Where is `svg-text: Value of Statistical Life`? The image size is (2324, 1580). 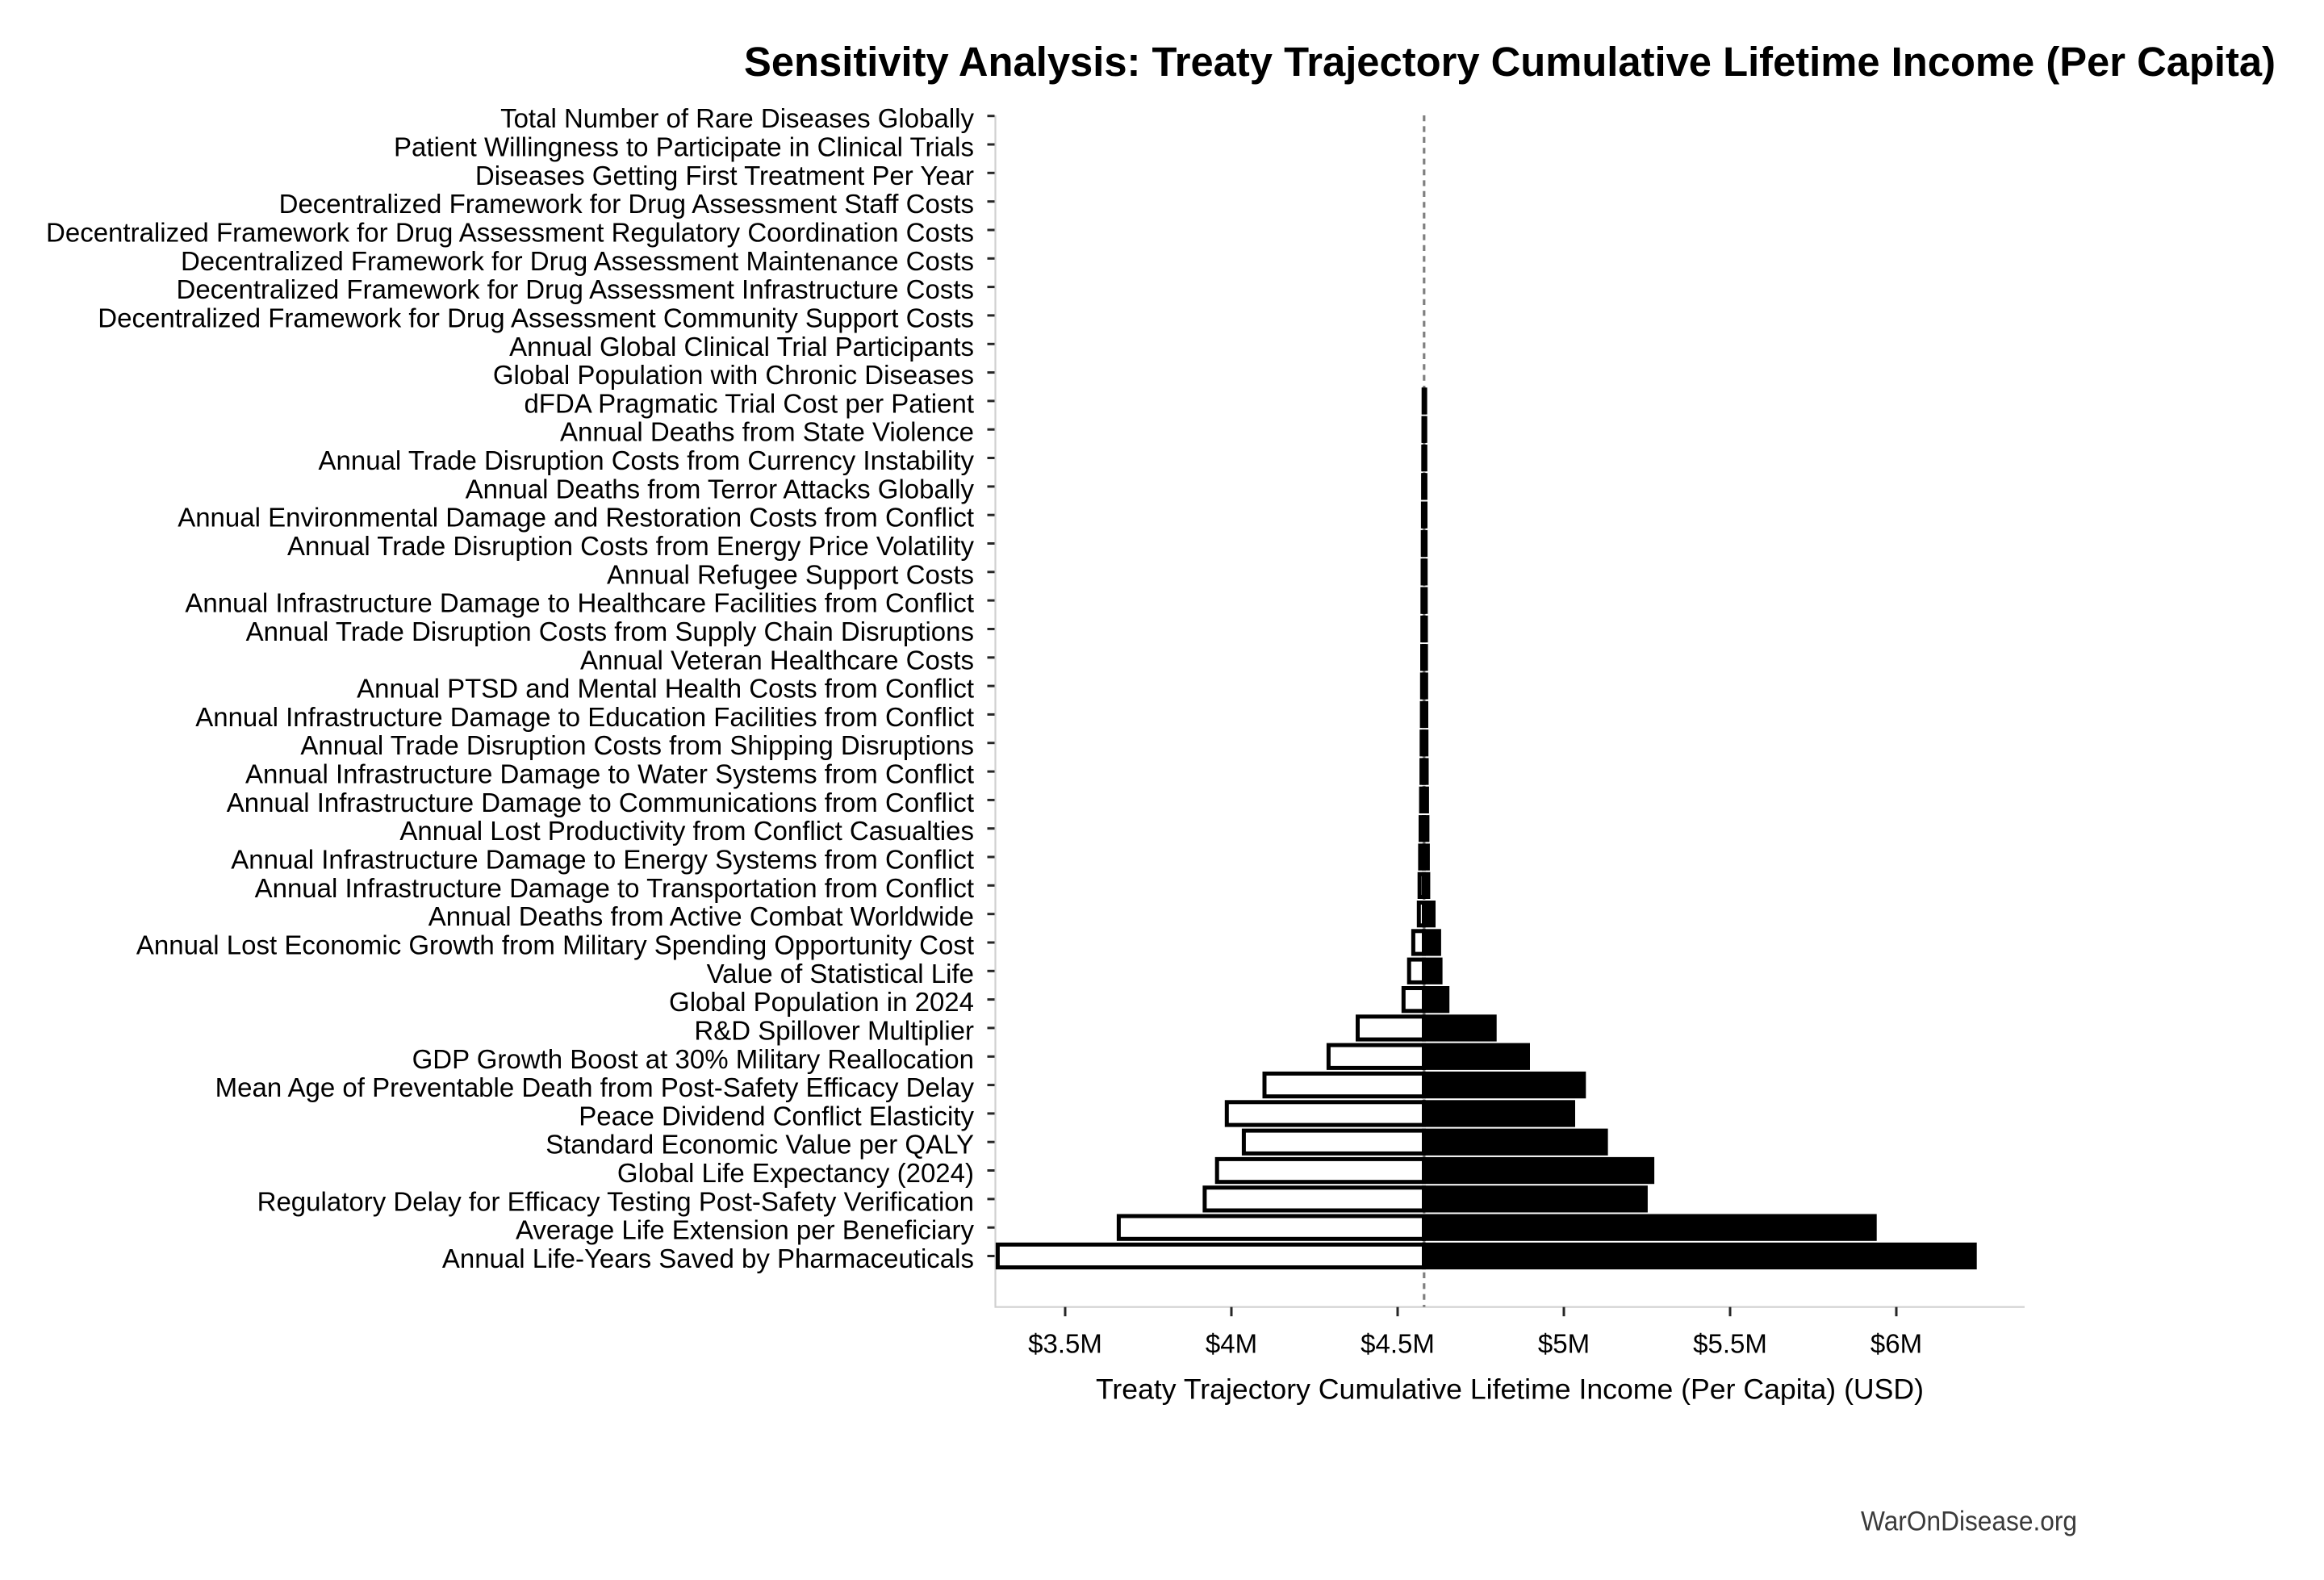 svg-text: Value of Statistical Life is located at coordinates (841, 974).